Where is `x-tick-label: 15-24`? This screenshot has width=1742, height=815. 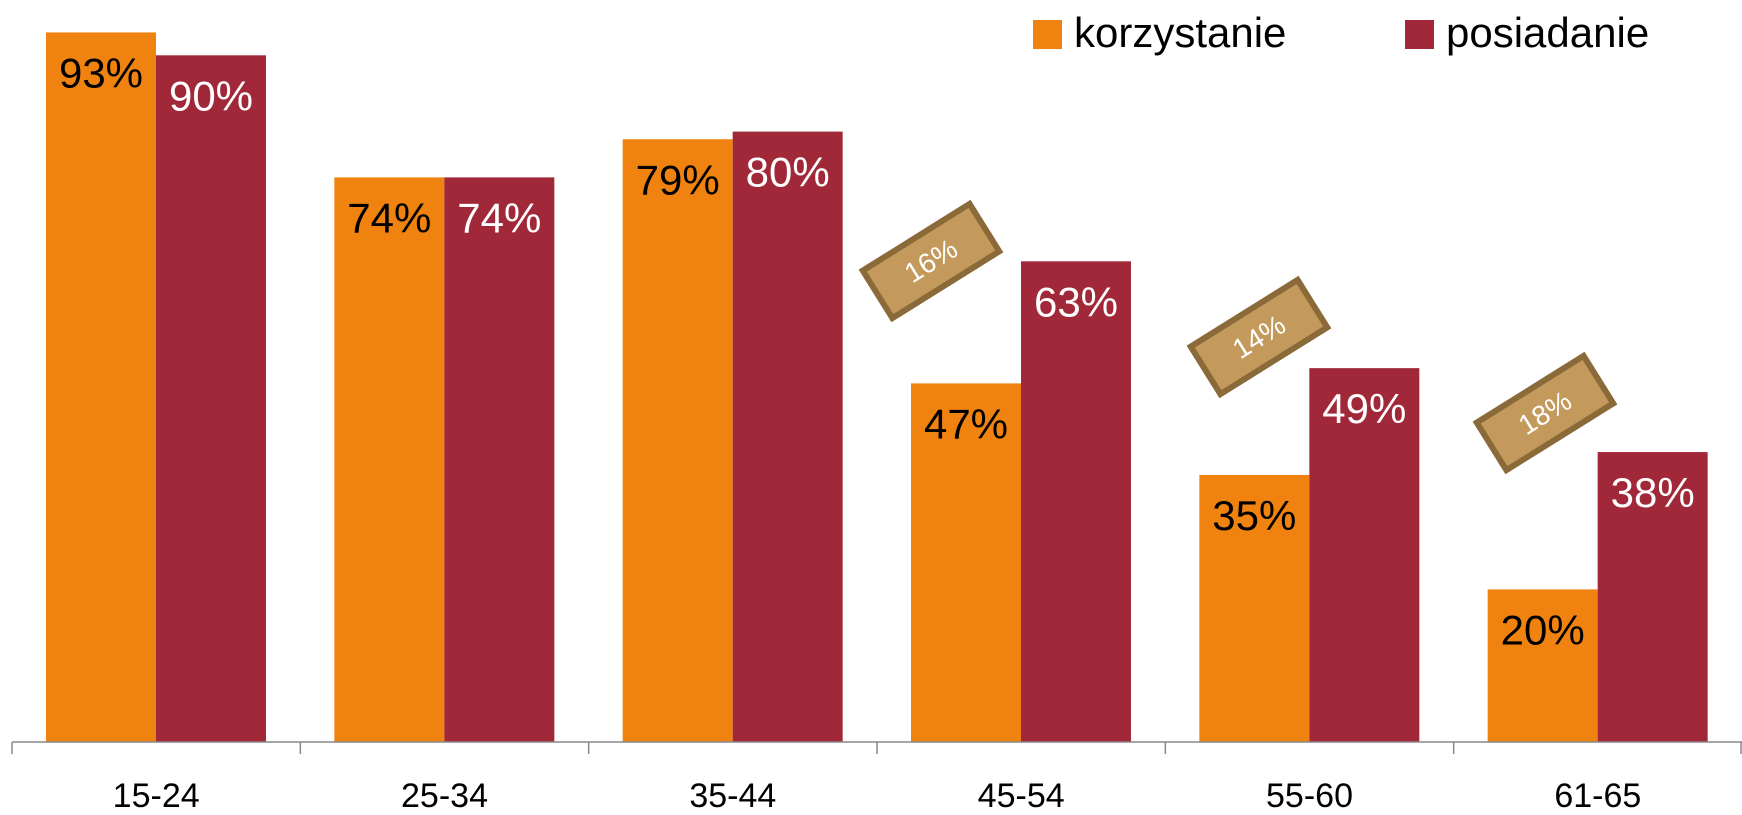 x-tick-label: 15-24 is located at coordinates (156, 796).